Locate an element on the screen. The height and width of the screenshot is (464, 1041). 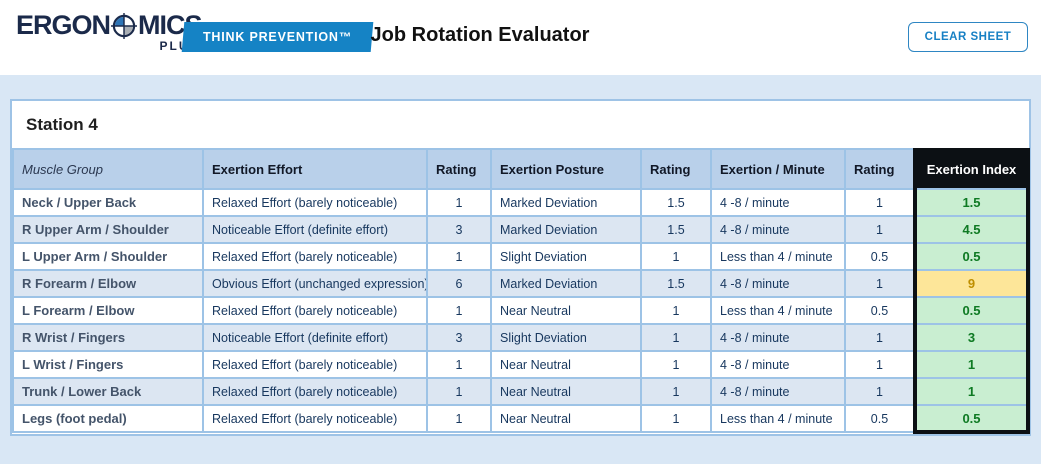
badge-label: THINK PREVENTION™ is located at coordinates (278, 37).